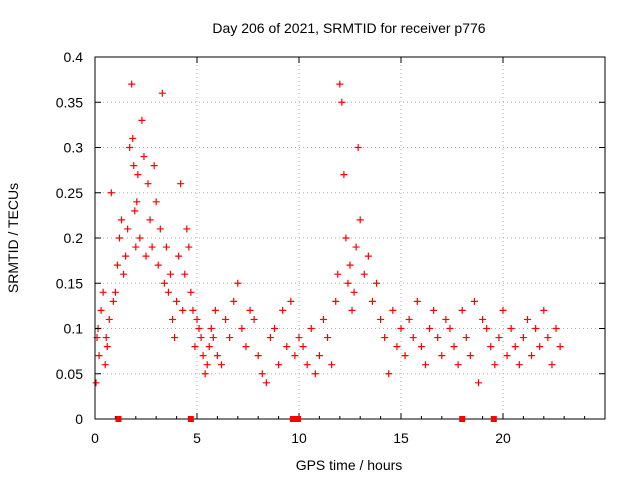 This screenshot has height=480, width=640. Describe the element at coordinates (503, 438) in the screenshot. I see `x-tick-label: 20` at that location.